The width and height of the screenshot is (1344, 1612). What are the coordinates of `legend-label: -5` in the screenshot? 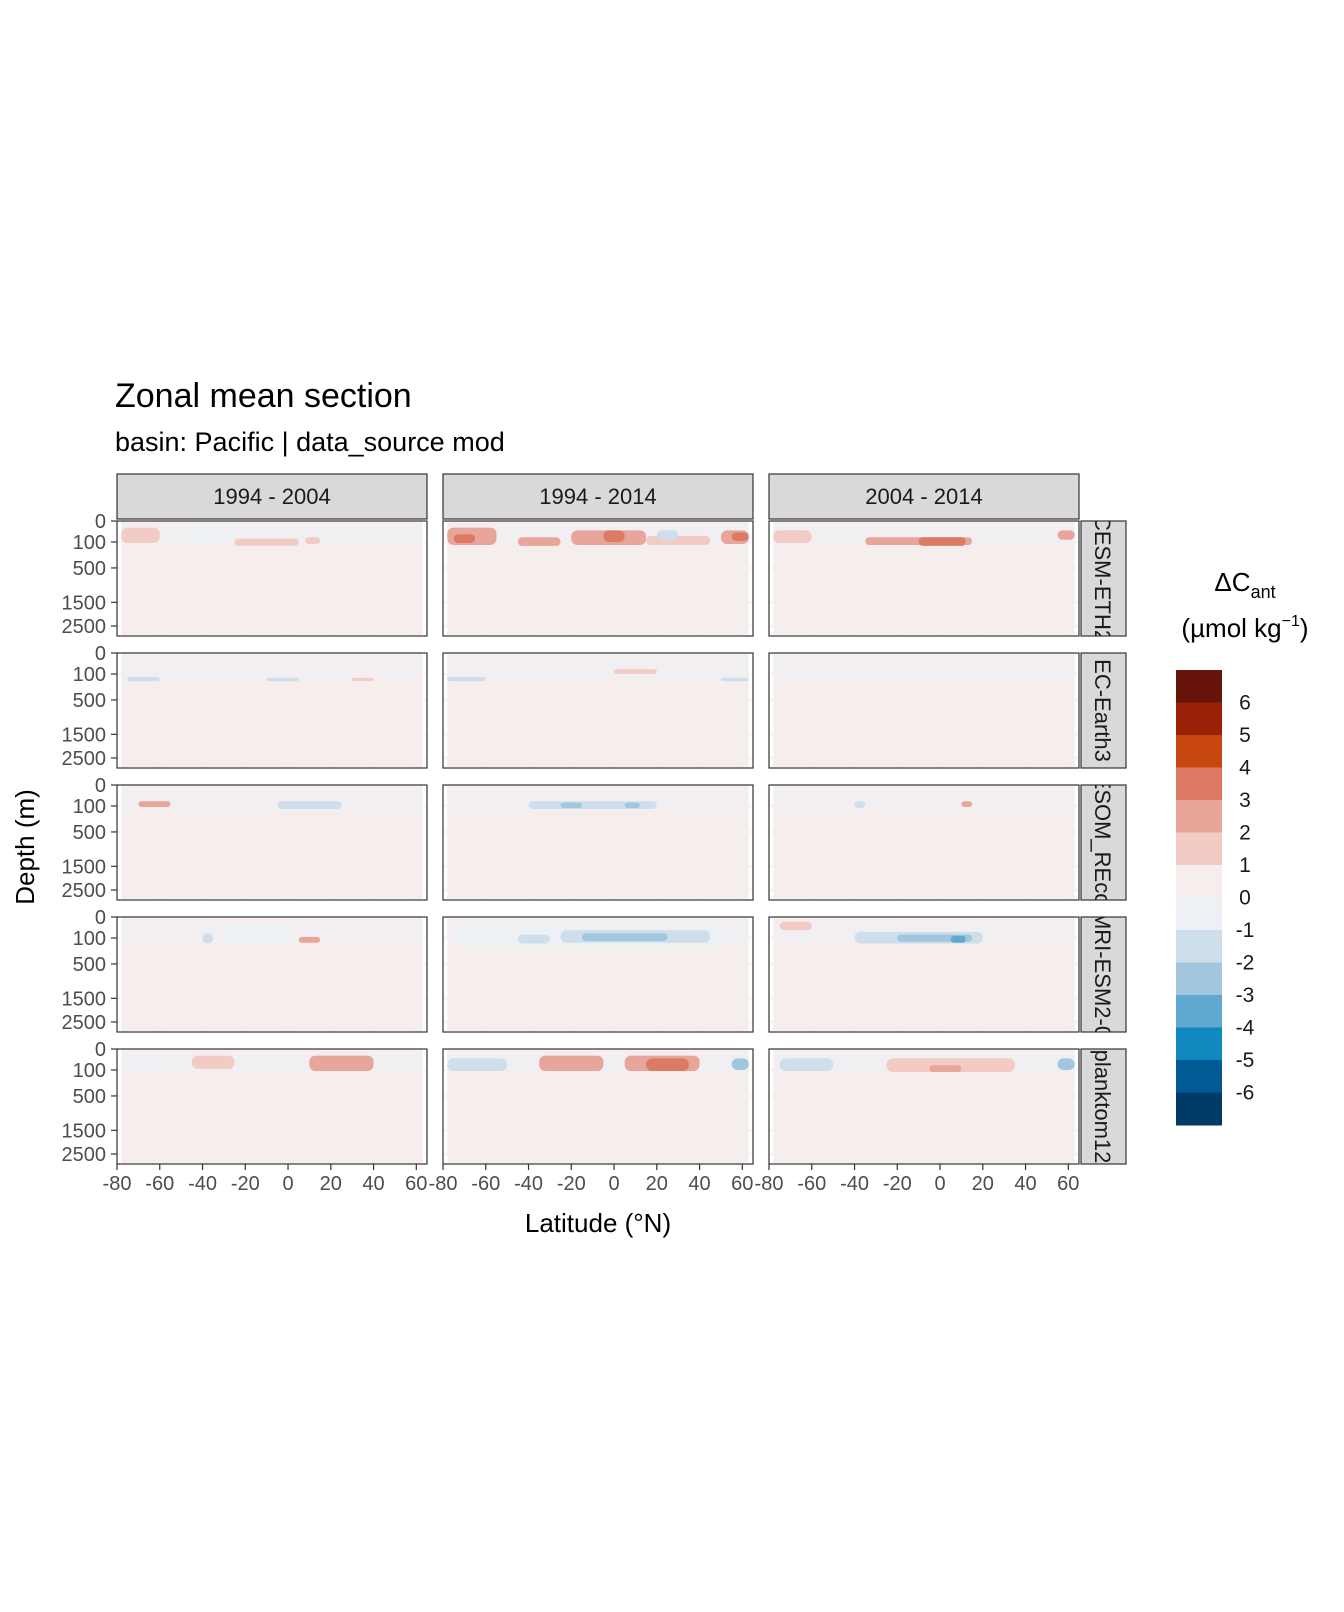 It's located at (1245, 1060).